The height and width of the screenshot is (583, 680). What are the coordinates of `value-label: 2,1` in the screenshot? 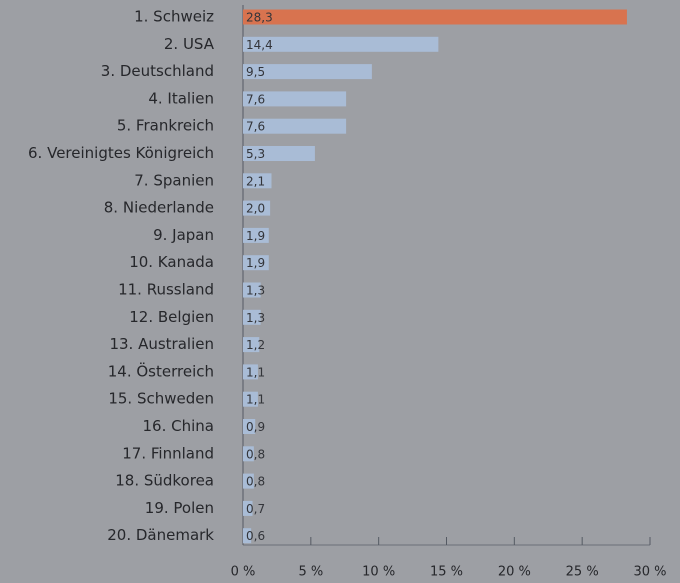 It's located at (255, 181).